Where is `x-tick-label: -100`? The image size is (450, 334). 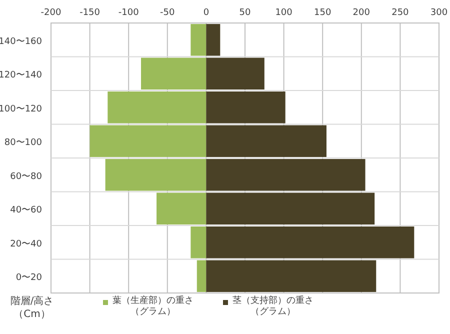
x-tick-label: -100 is located at coordinates (129, 13).